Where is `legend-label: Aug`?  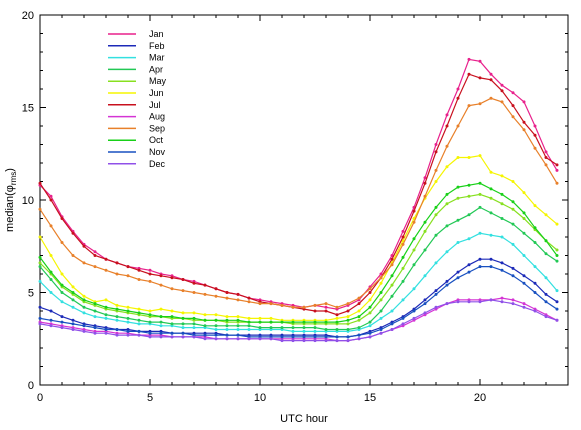 legend-label: Aug is located at coordinates (157, 117).